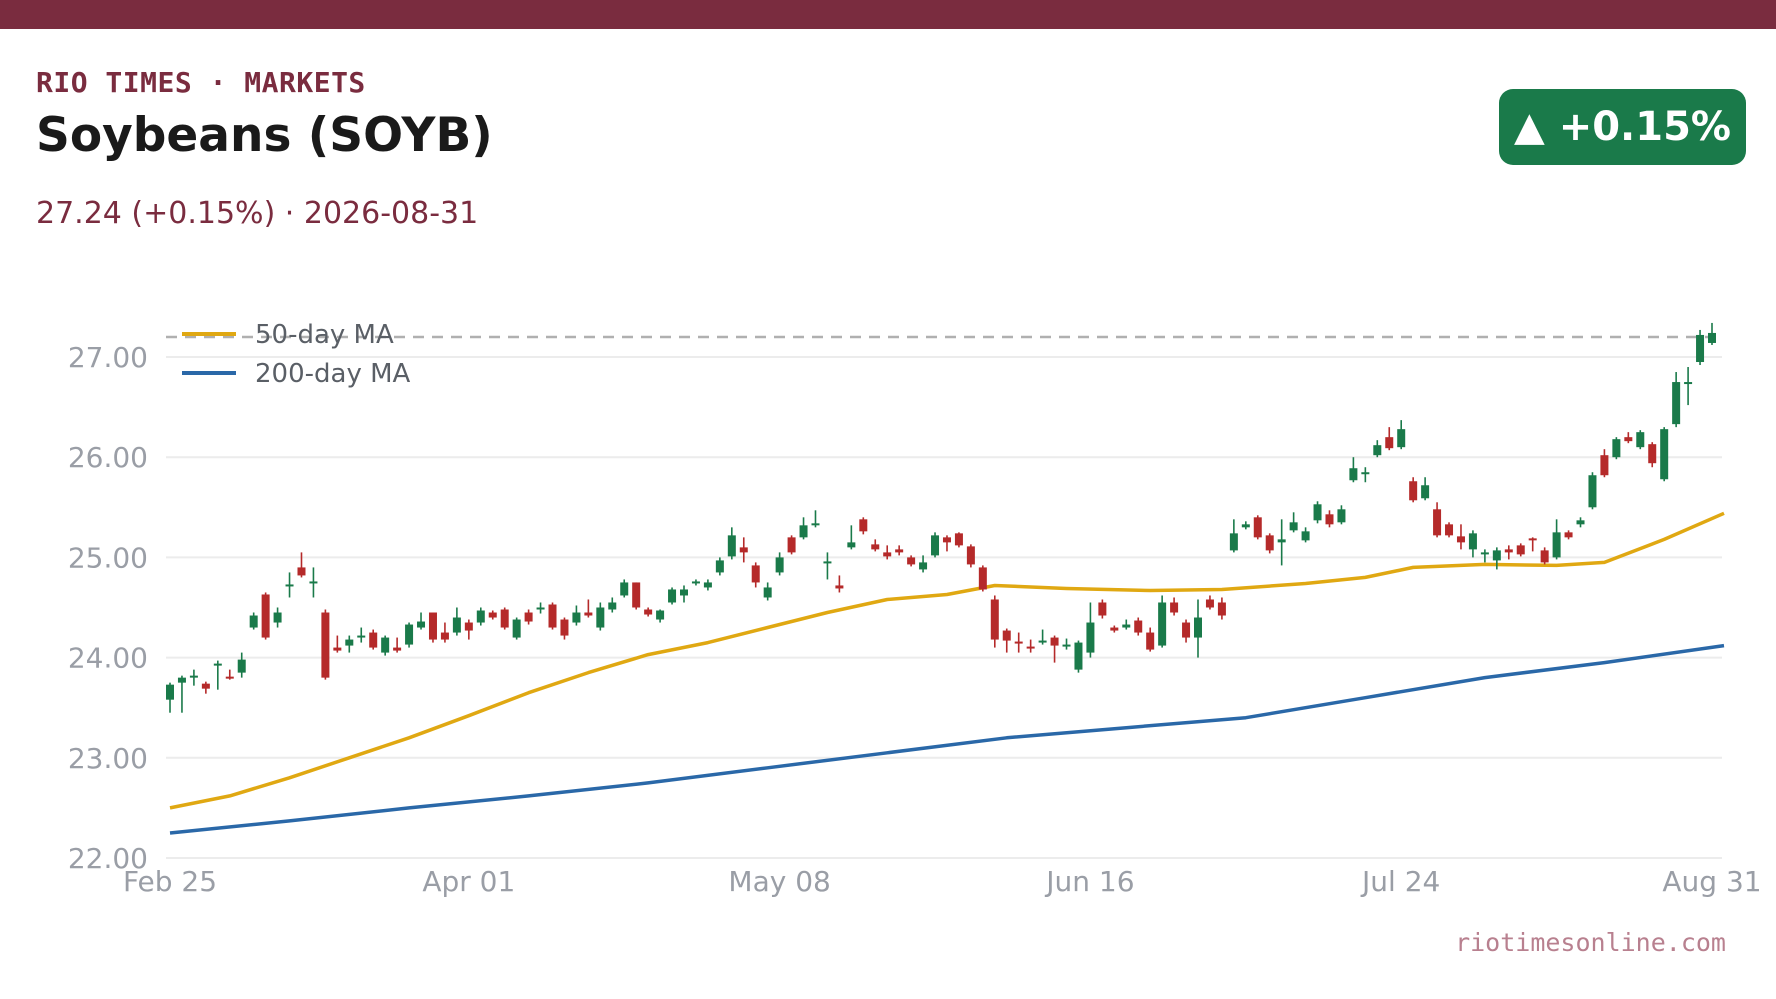 The width and height of the screenshot is (1776, 999). What do you see at coordinates (296, 354) in the screenshot?
I see `chart-legend: 50-day MA 200-day MA` at bounding box center [296, 354].